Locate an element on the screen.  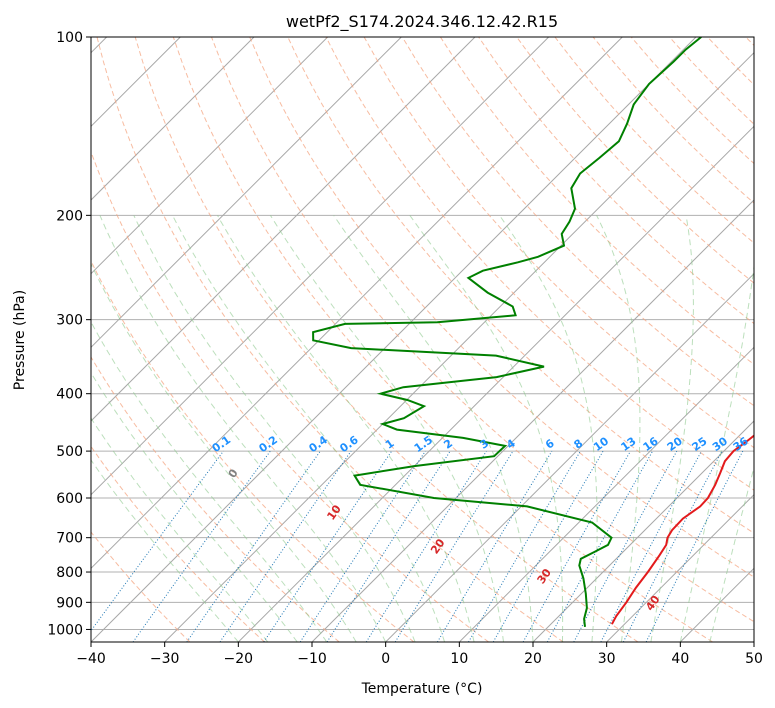
x-axis: −40 −30 −20 −10 0 10 20 30 40 50 is located at coordinates (419, 654).